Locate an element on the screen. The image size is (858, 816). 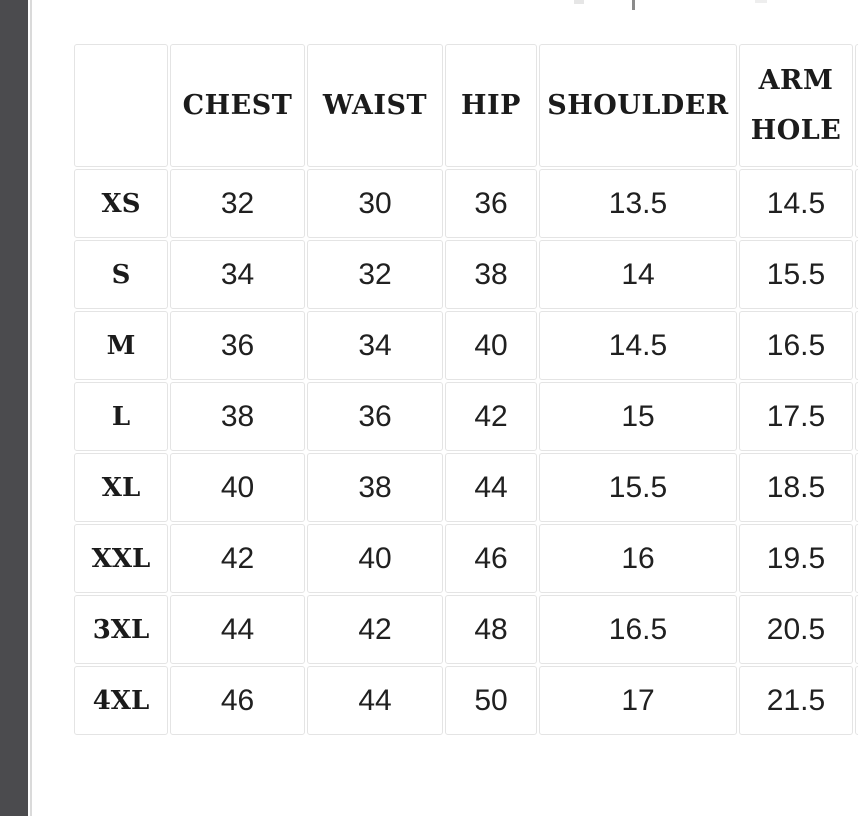
cell-xl-shoulder: 15.5 is located at coordinates (638, 487).